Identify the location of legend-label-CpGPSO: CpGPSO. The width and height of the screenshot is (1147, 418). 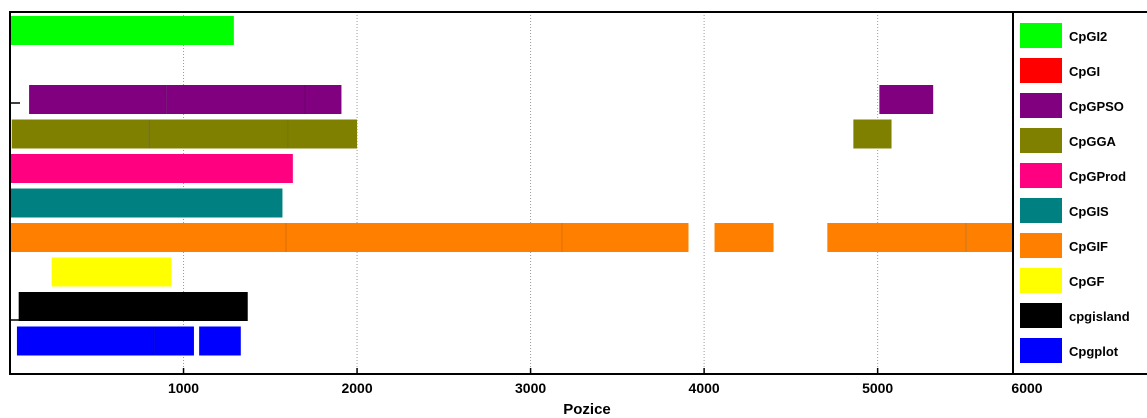
(1096, 106).